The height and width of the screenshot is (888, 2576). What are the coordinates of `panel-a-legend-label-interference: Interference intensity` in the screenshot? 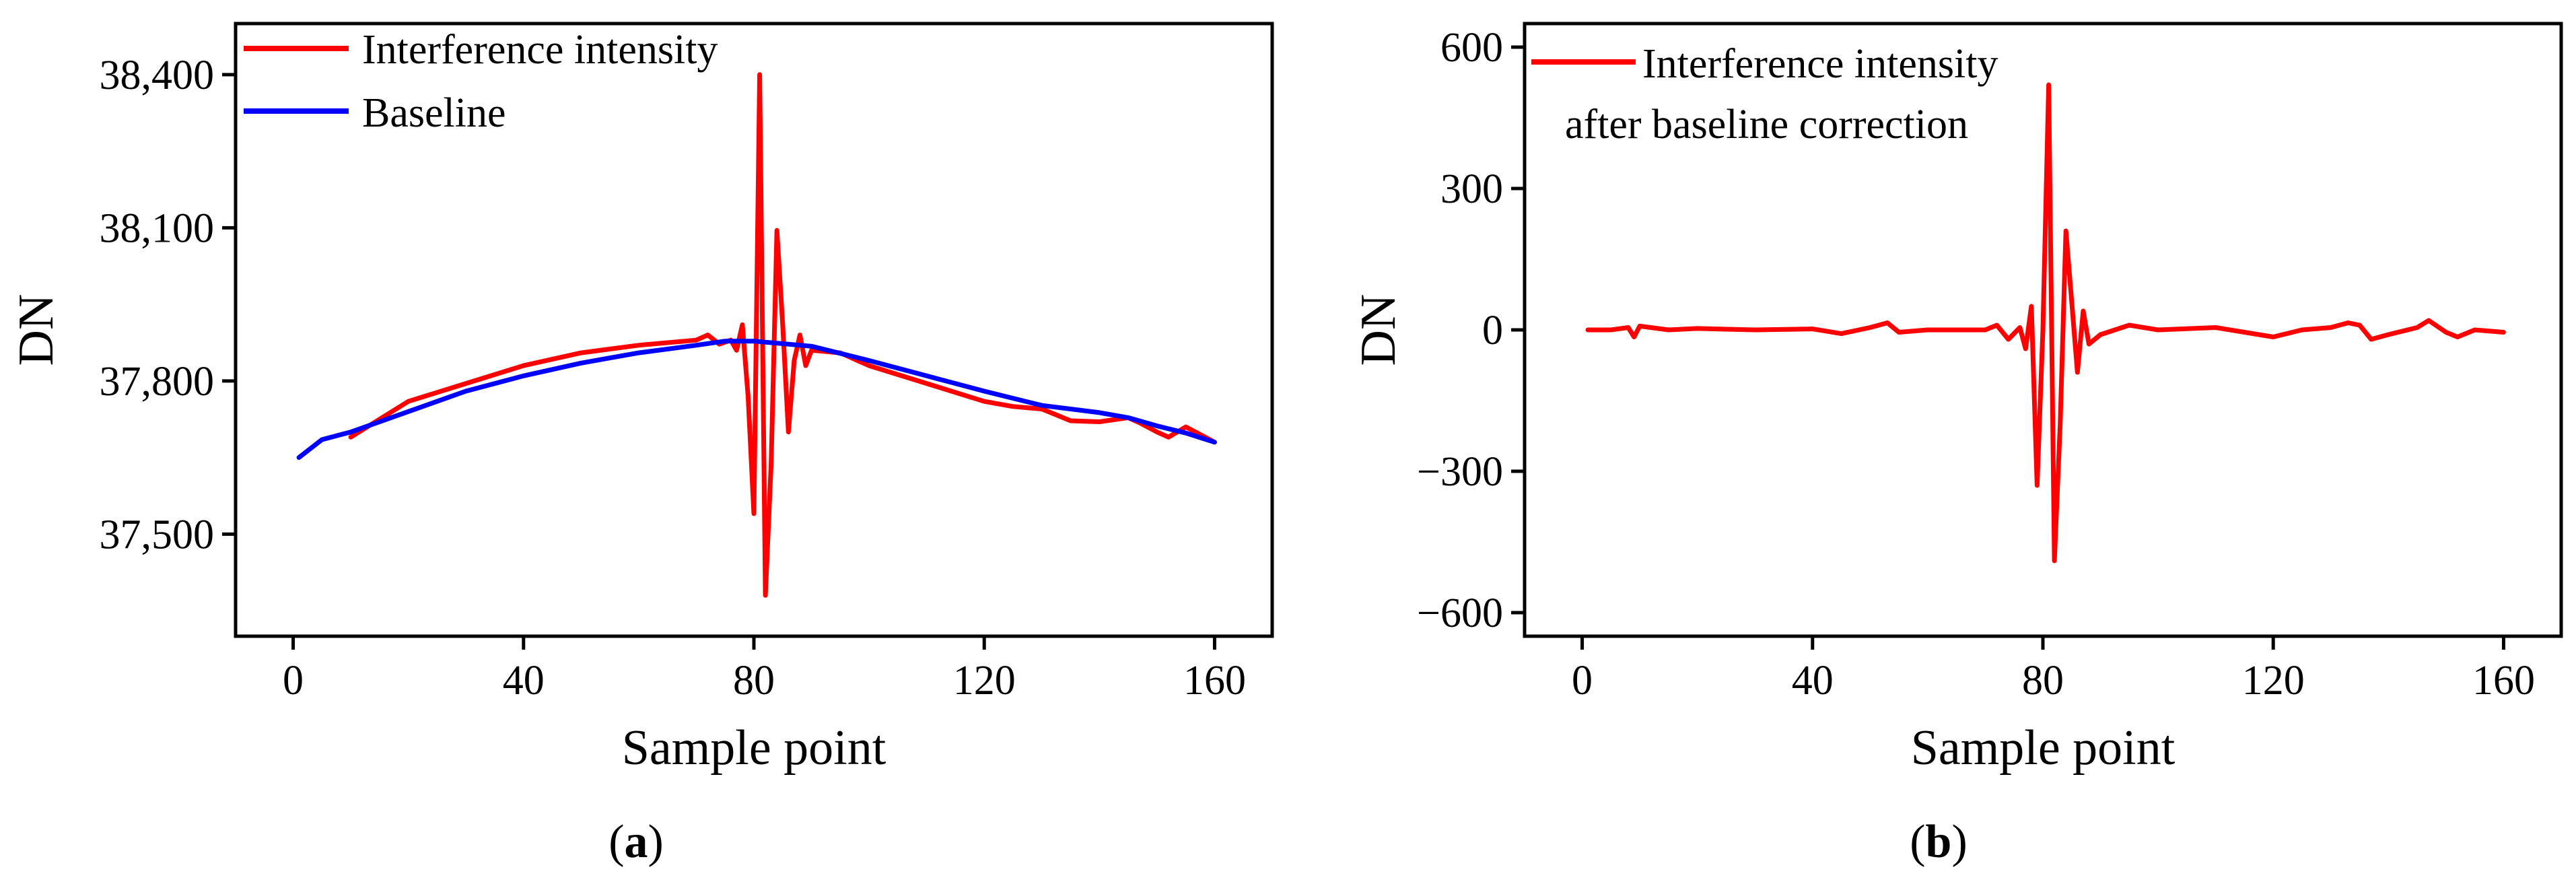 It's located at (540, 50).